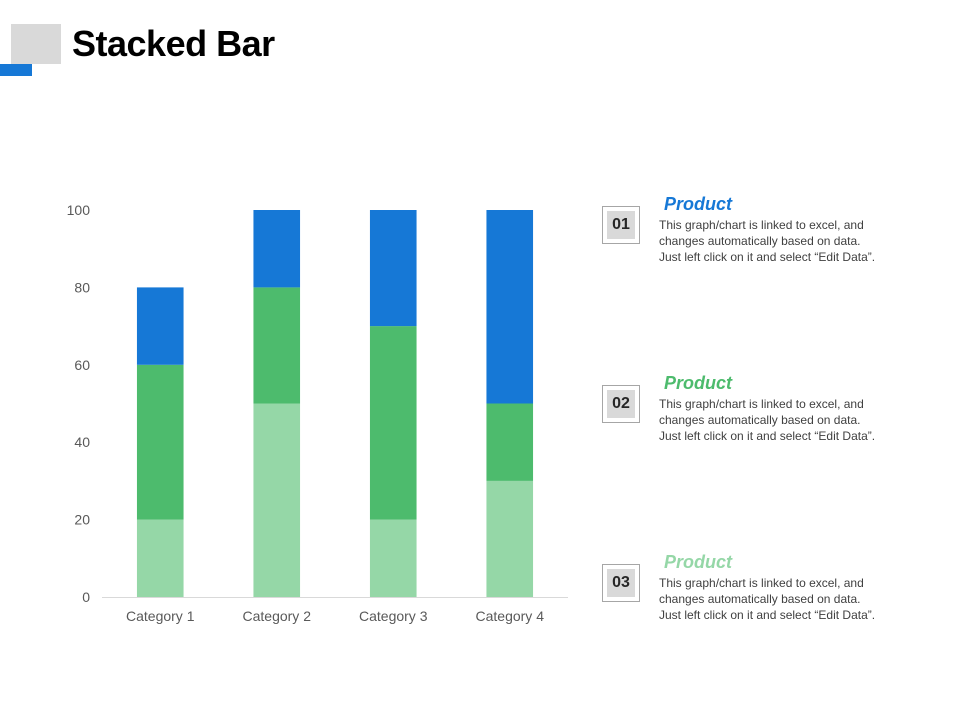  What do you see at coordinates (510, 616) in the screenshot?
I see `x-tick-label: Category 4` at bounding box center [510, 616].